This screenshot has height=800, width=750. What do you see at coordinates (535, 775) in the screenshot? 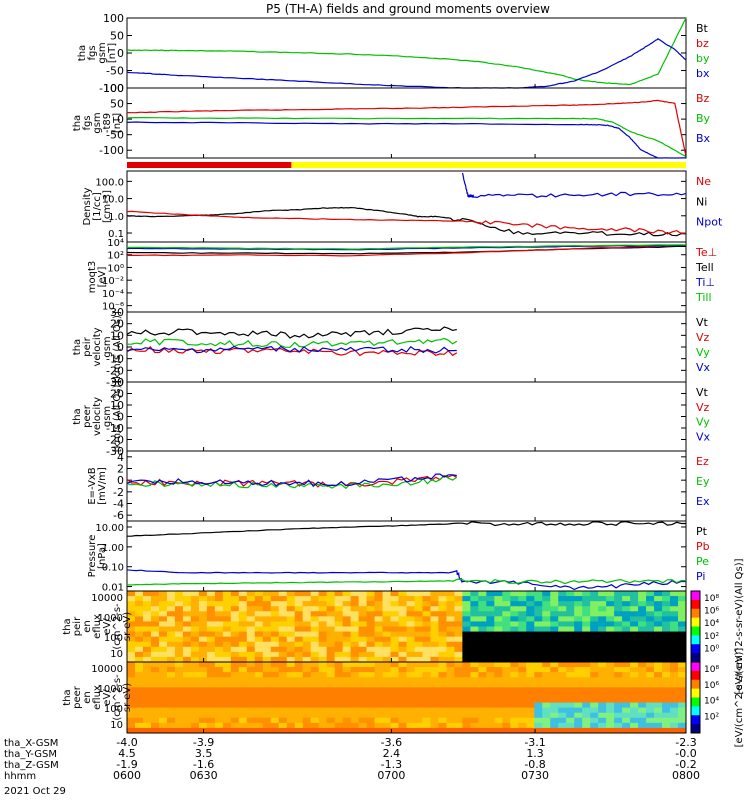
I see `x-row-value: 0730` at bounding box center [535, 775].